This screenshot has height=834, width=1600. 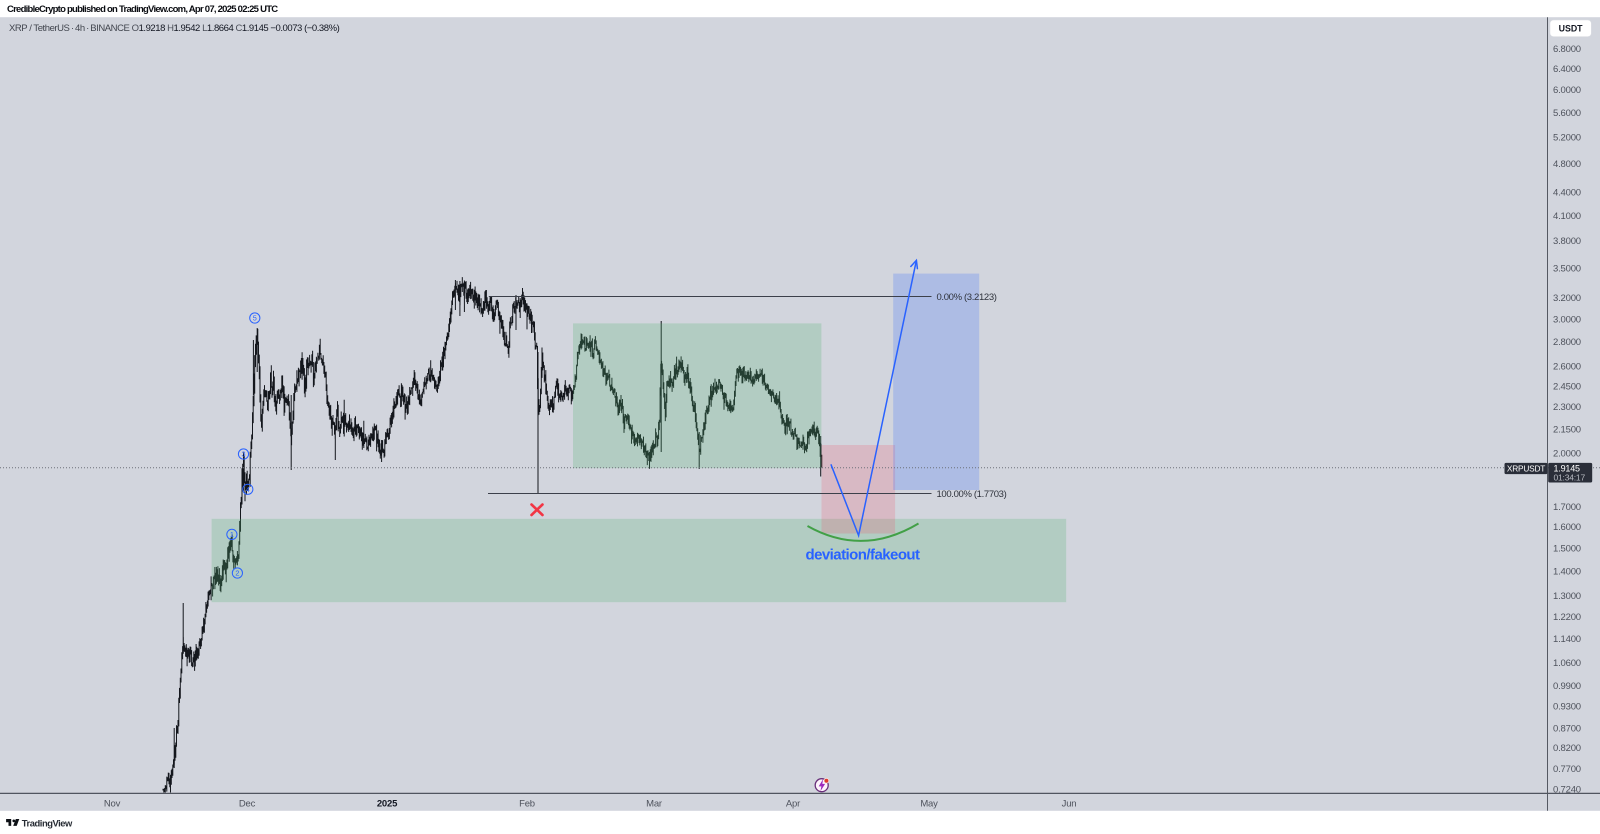 I want to click on svg-text: 6.4000, so click(x=1567, y=69).